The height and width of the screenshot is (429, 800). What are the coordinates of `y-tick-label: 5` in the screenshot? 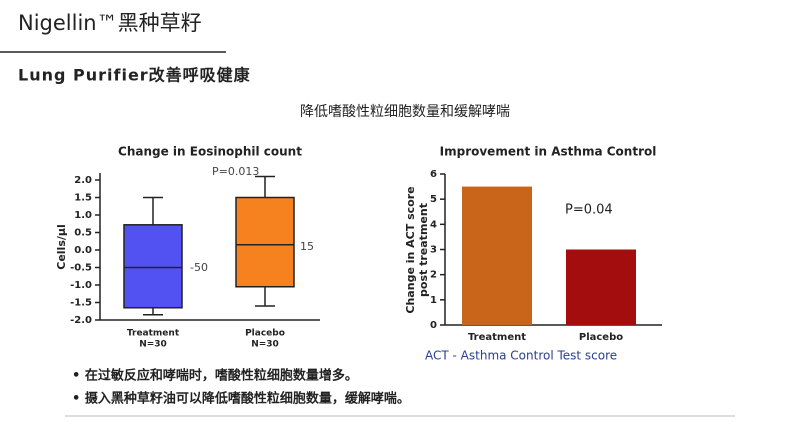 It's located at (433, 199).